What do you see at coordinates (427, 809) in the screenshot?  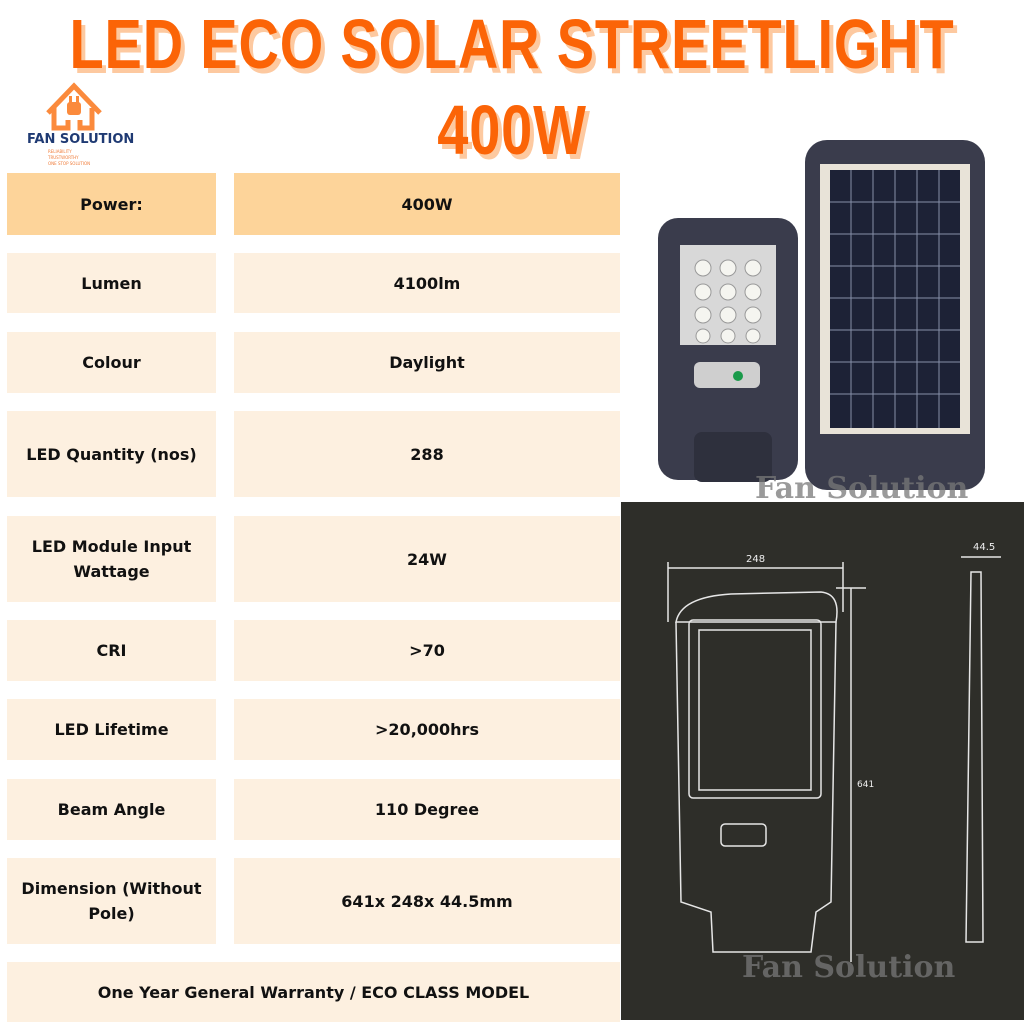 I see `spec-value: 110 Degree` at bounding box center [427, 809].